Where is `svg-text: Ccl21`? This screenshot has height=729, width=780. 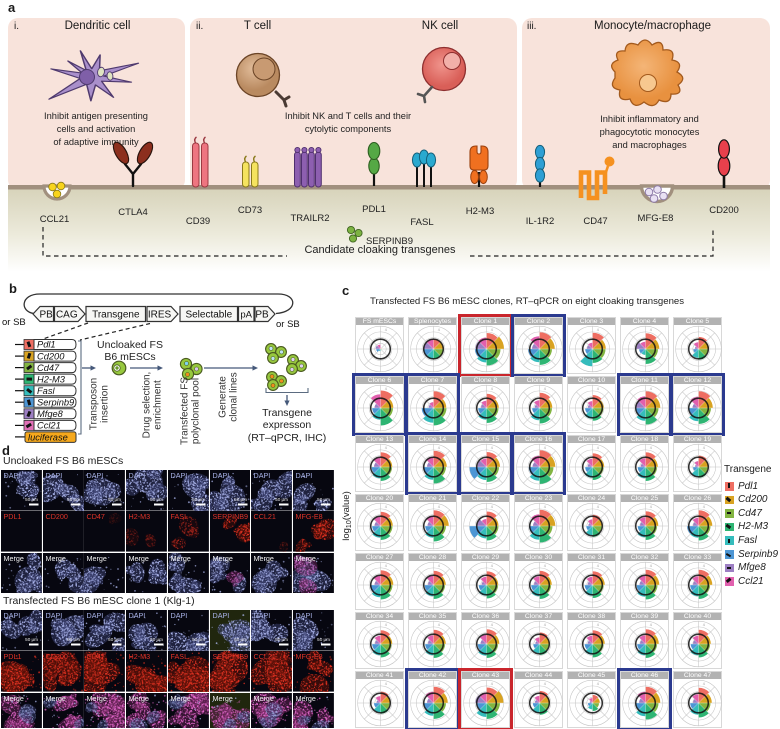
svg-text: Ccl21 is located at coordinates (49, 426).